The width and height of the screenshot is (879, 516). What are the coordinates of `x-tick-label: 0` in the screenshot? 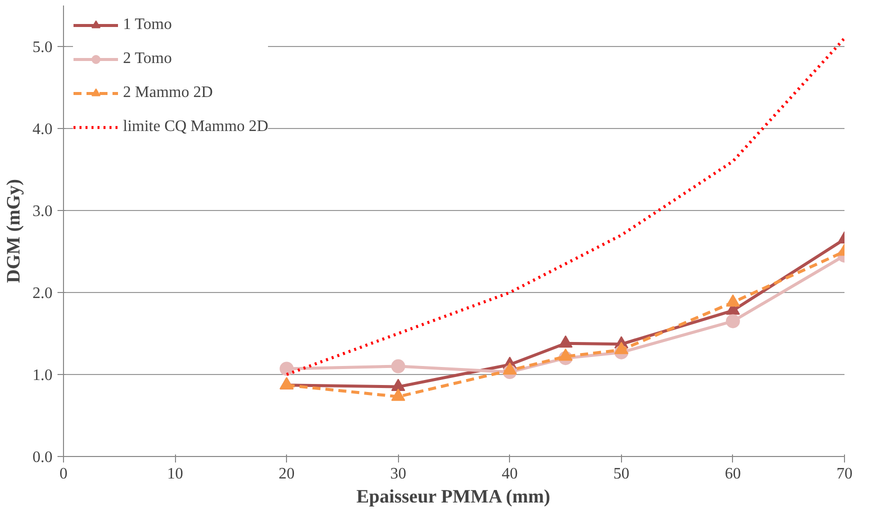 It's located at (64, 474).